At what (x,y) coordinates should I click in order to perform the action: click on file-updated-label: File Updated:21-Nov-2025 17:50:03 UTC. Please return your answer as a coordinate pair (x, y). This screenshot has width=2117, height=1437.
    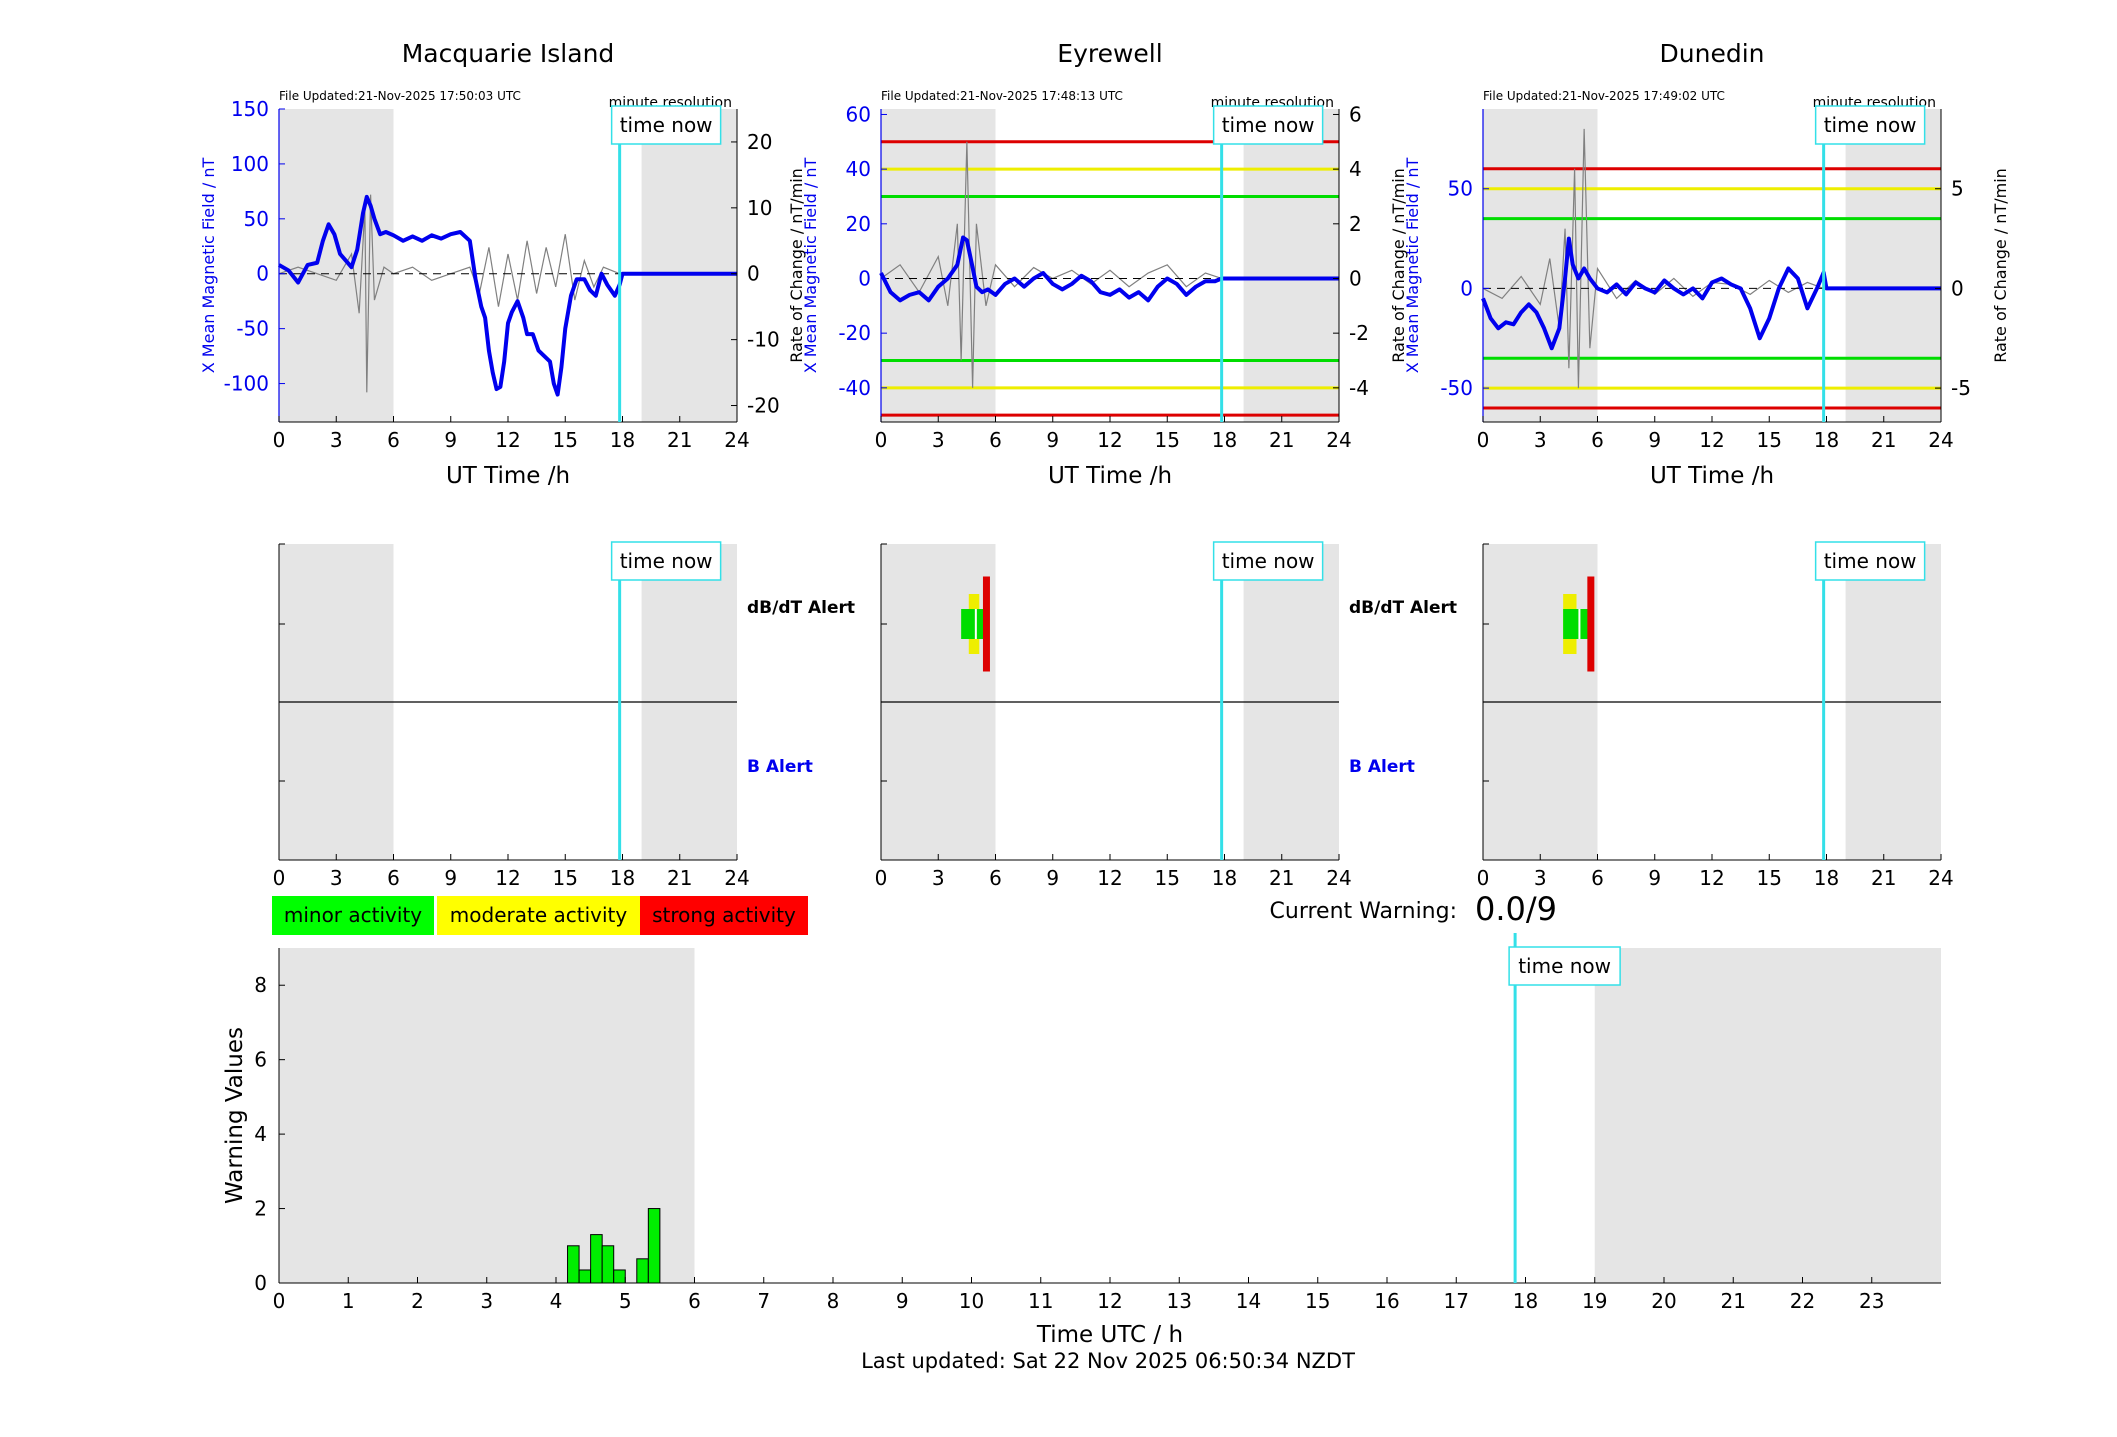
    Looking at the image, I should click on (400, 96).